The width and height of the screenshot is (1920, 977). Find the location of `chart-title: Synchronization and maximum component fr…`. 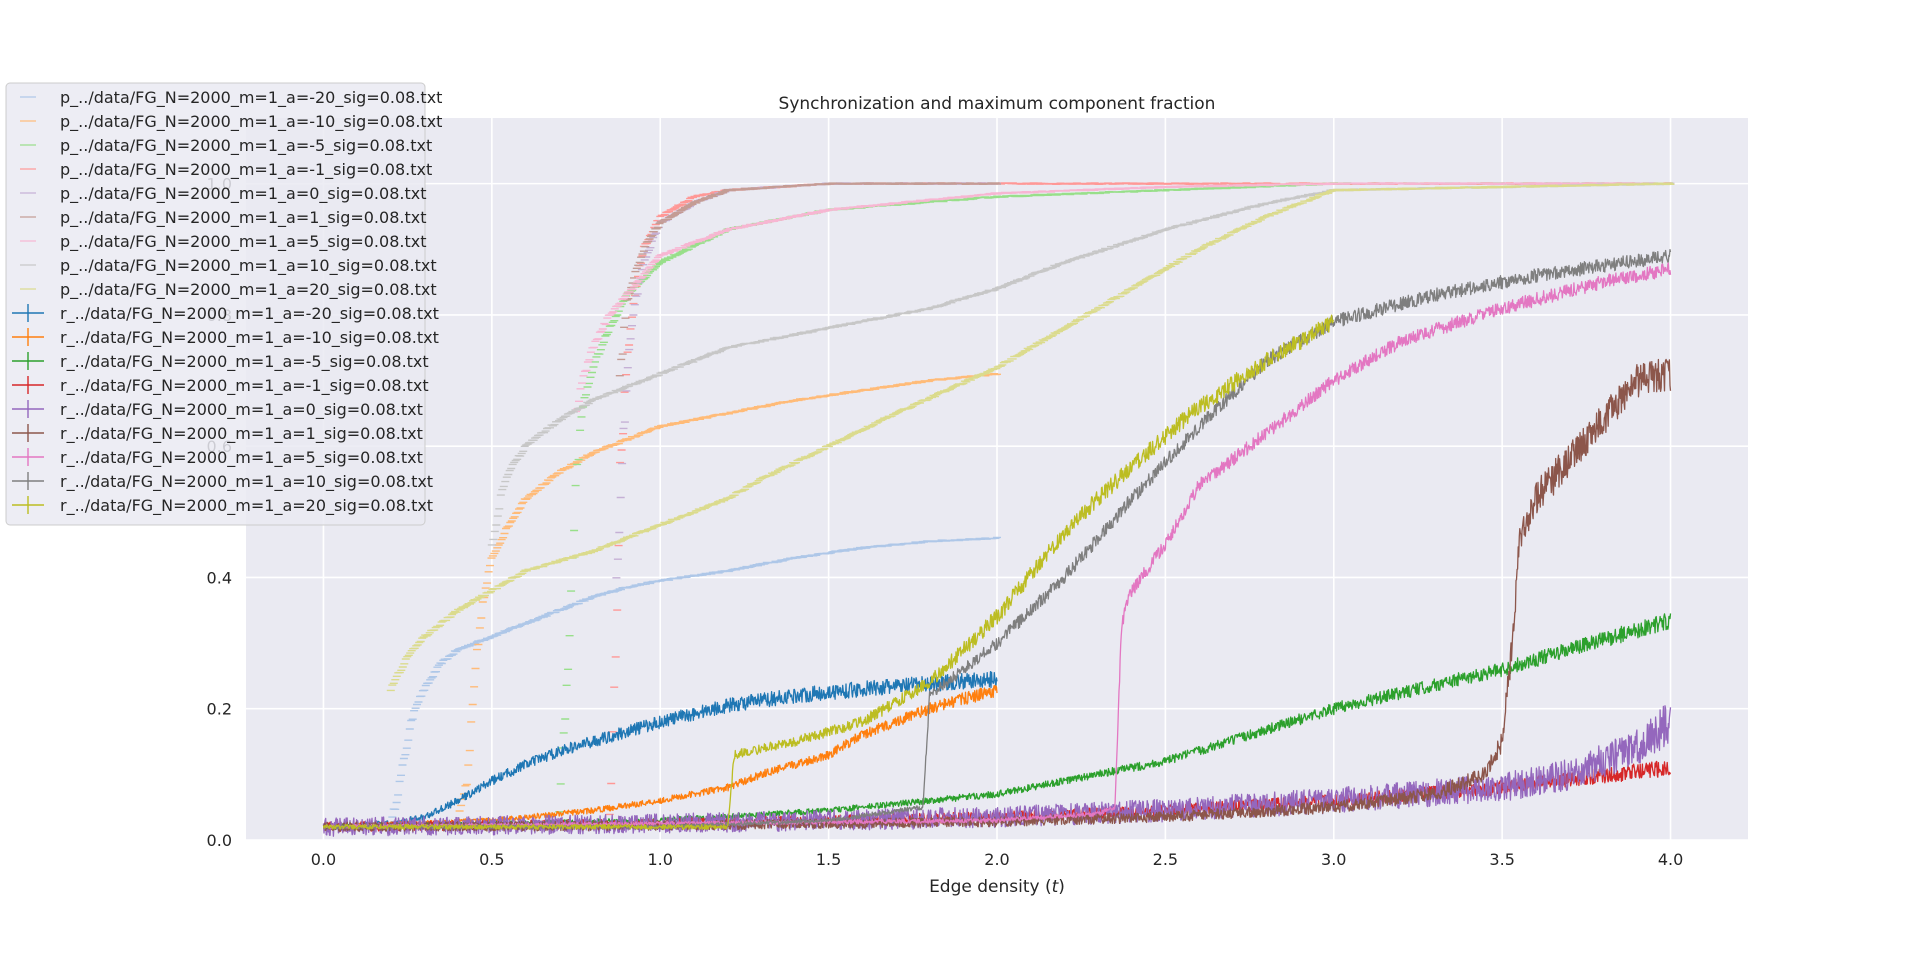

chart-title: Synchronization and maximum component fr… is located at coordinates (997, 104).